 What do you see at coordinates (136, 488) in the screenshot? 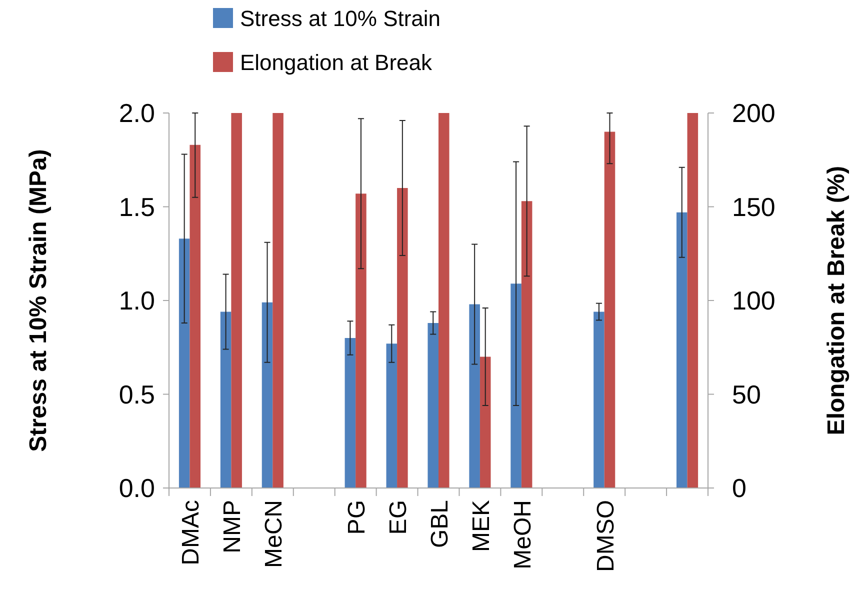
I see `y-tick-label: 0.0` at bounding box center [136, 488].